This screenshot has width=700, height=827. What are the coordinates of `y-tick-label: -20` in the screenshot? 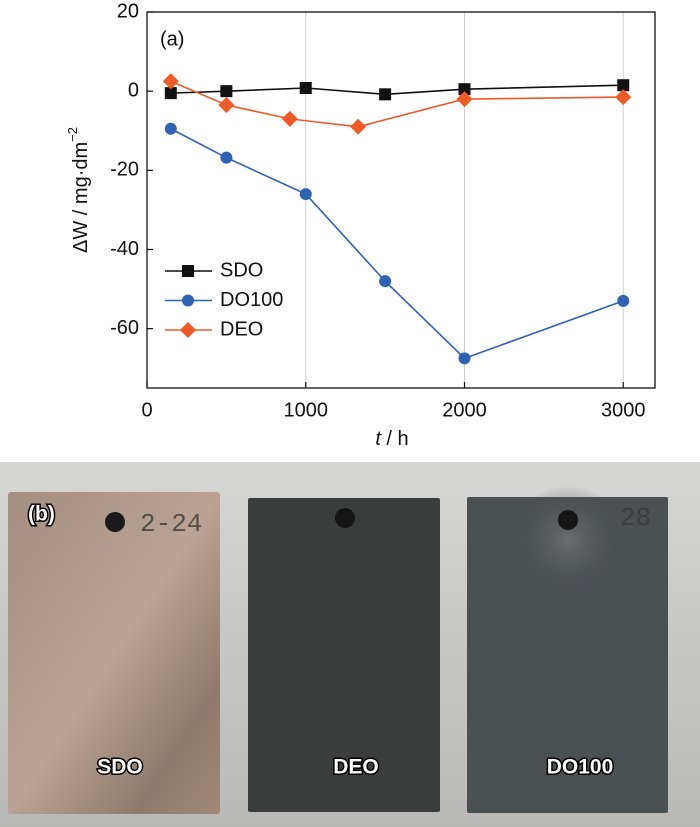 It's located at (124, 170).